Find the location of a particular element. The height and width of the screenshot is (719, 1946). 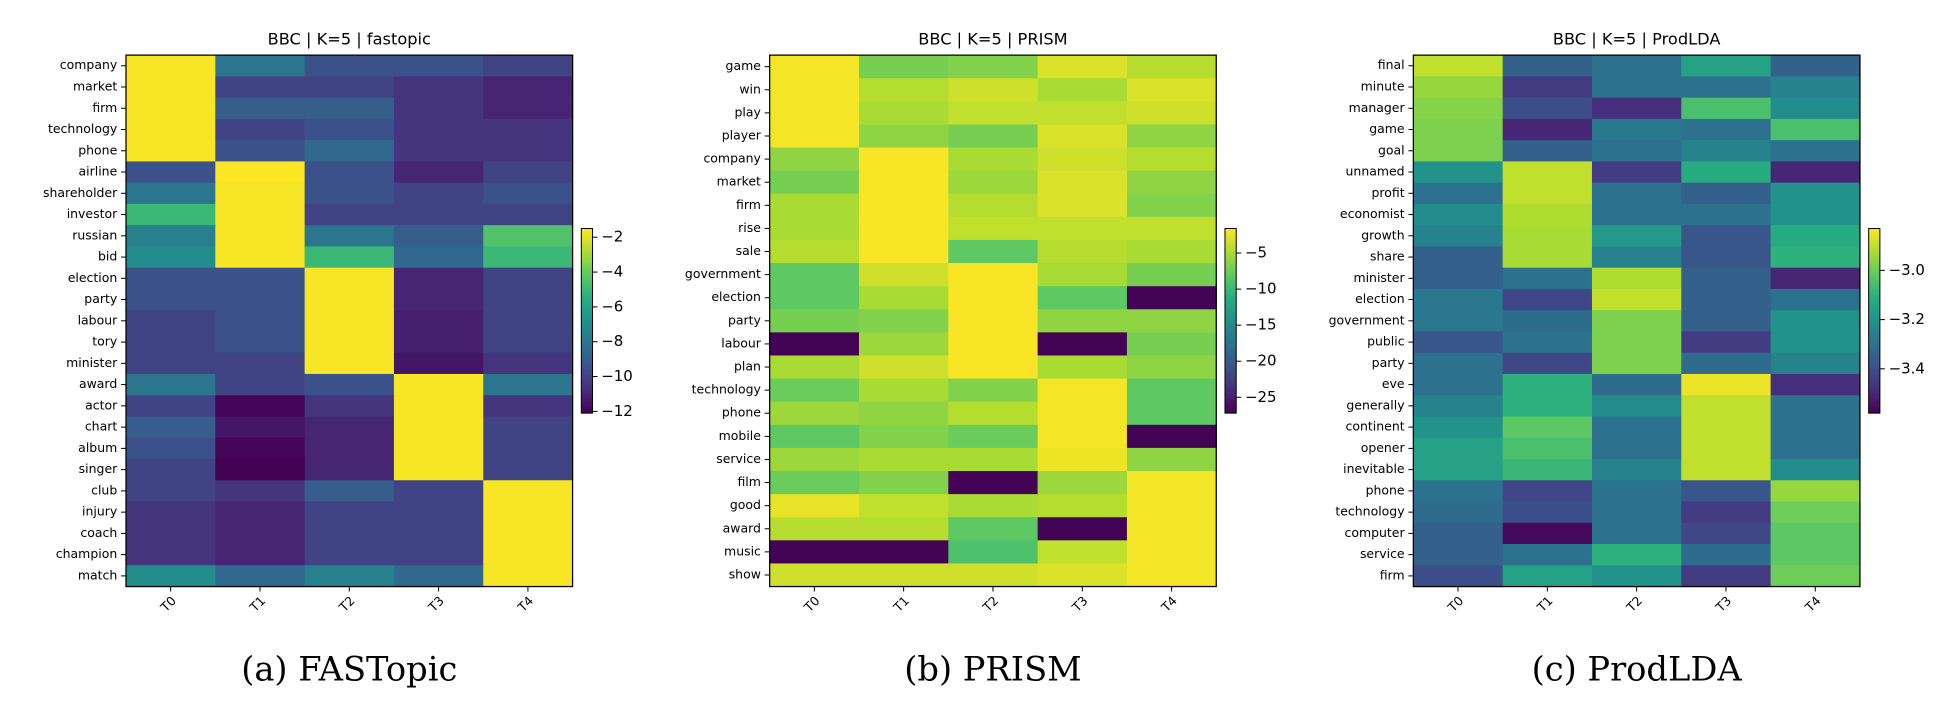

y-tick-label: phone is located at coordinates (97, 149).